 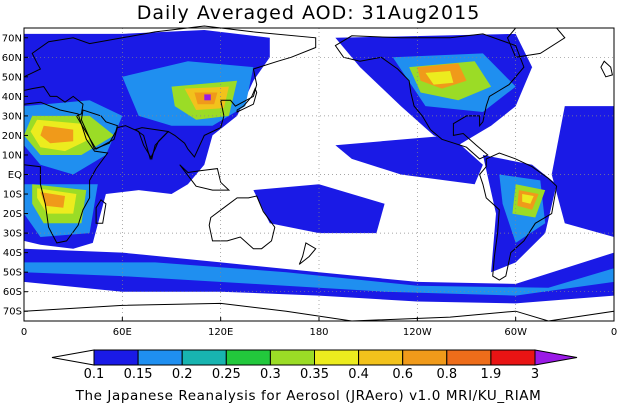 I want to click on lat-tick-label: 70S, so click(x=12, y=312).